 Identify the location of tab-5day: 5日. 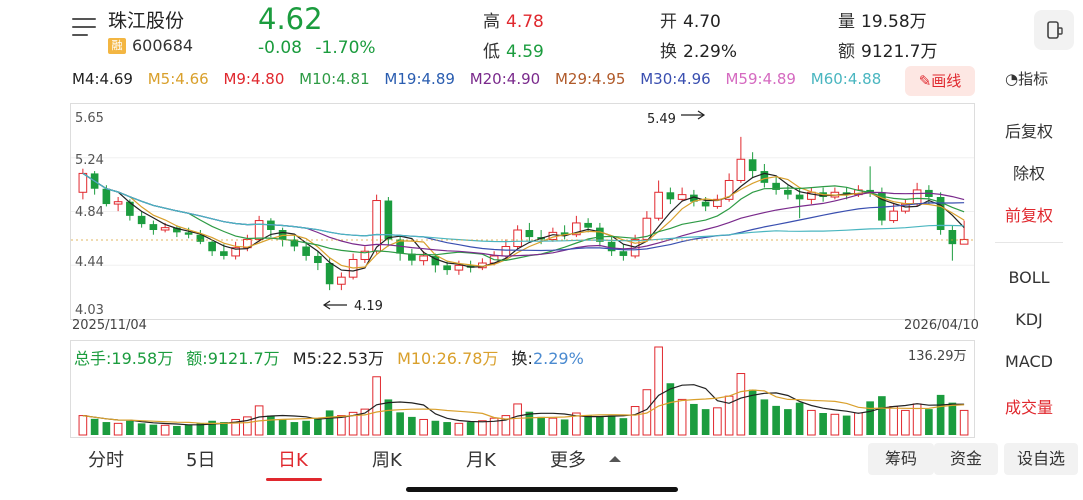
(201, 460).